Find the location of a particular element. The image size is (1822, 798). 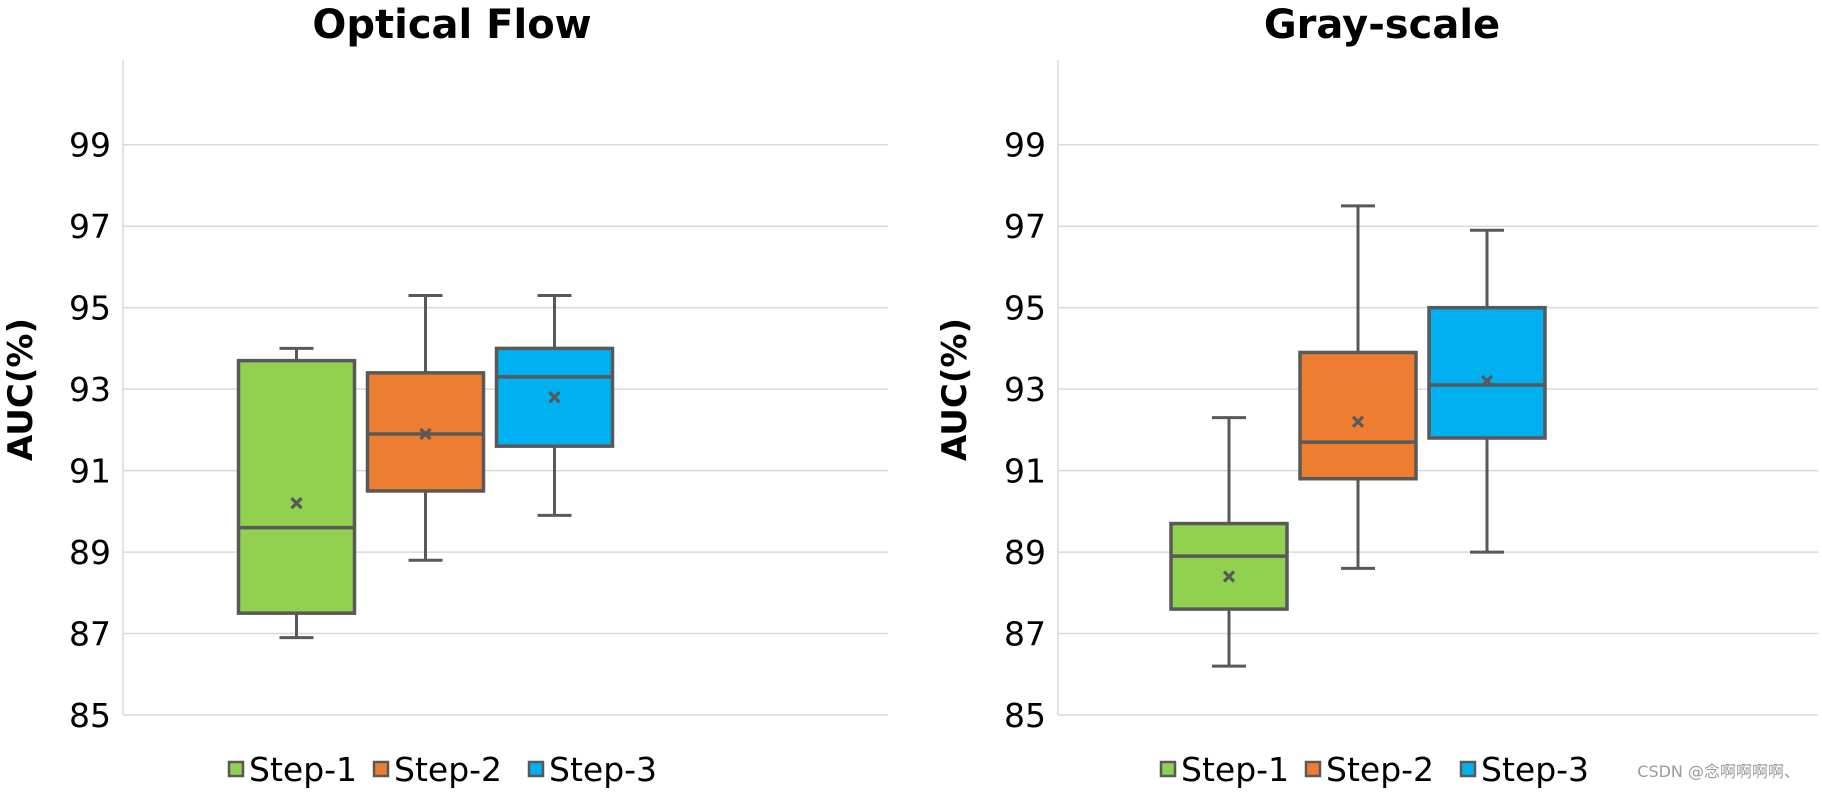

chart-title: Optical Flow is located at coordinates (451, 25).